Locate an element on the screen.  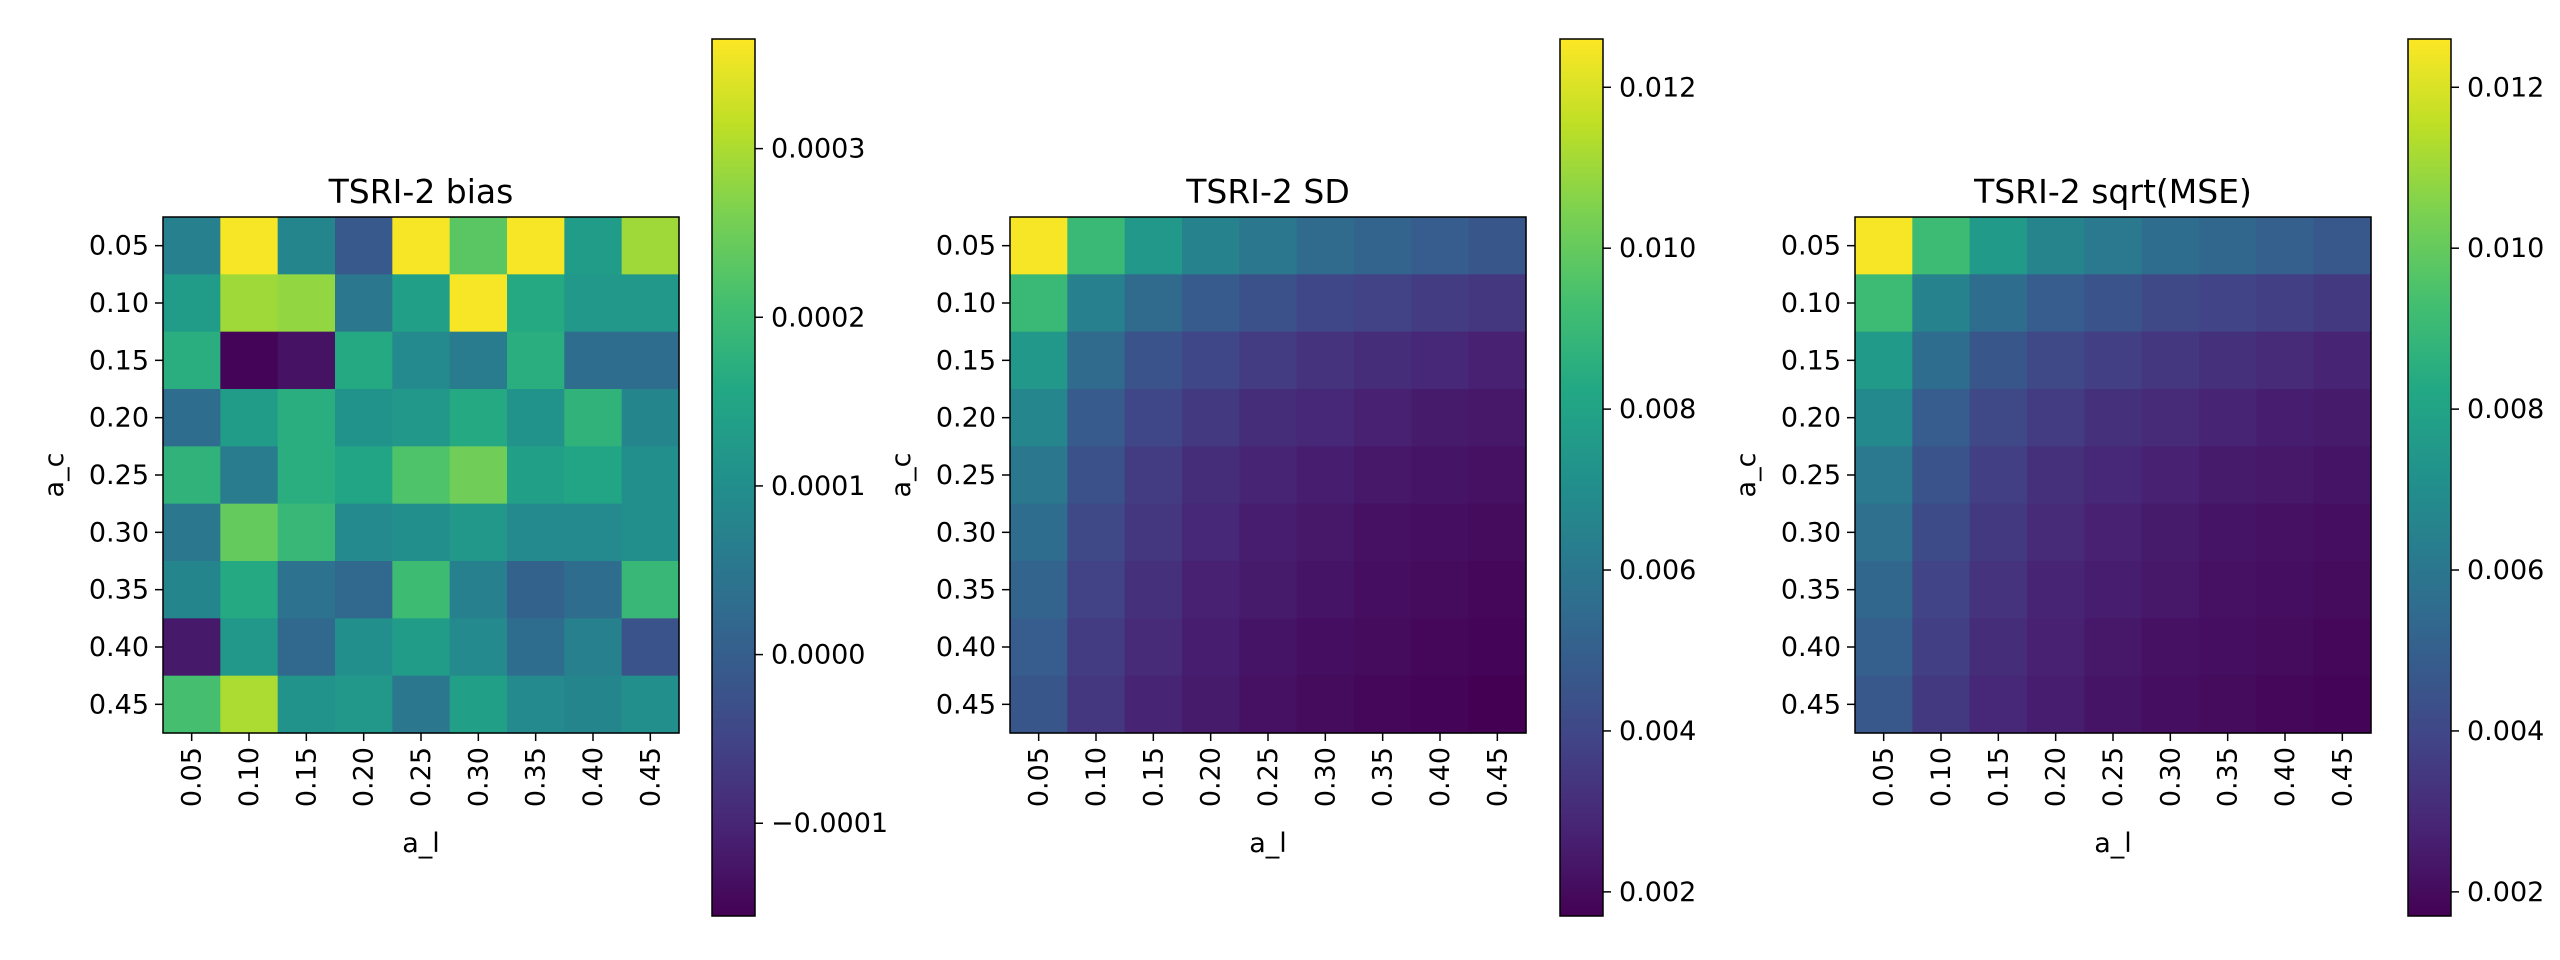
heatmap-cell-r1-c4 is located at coordinates (1211, 246).